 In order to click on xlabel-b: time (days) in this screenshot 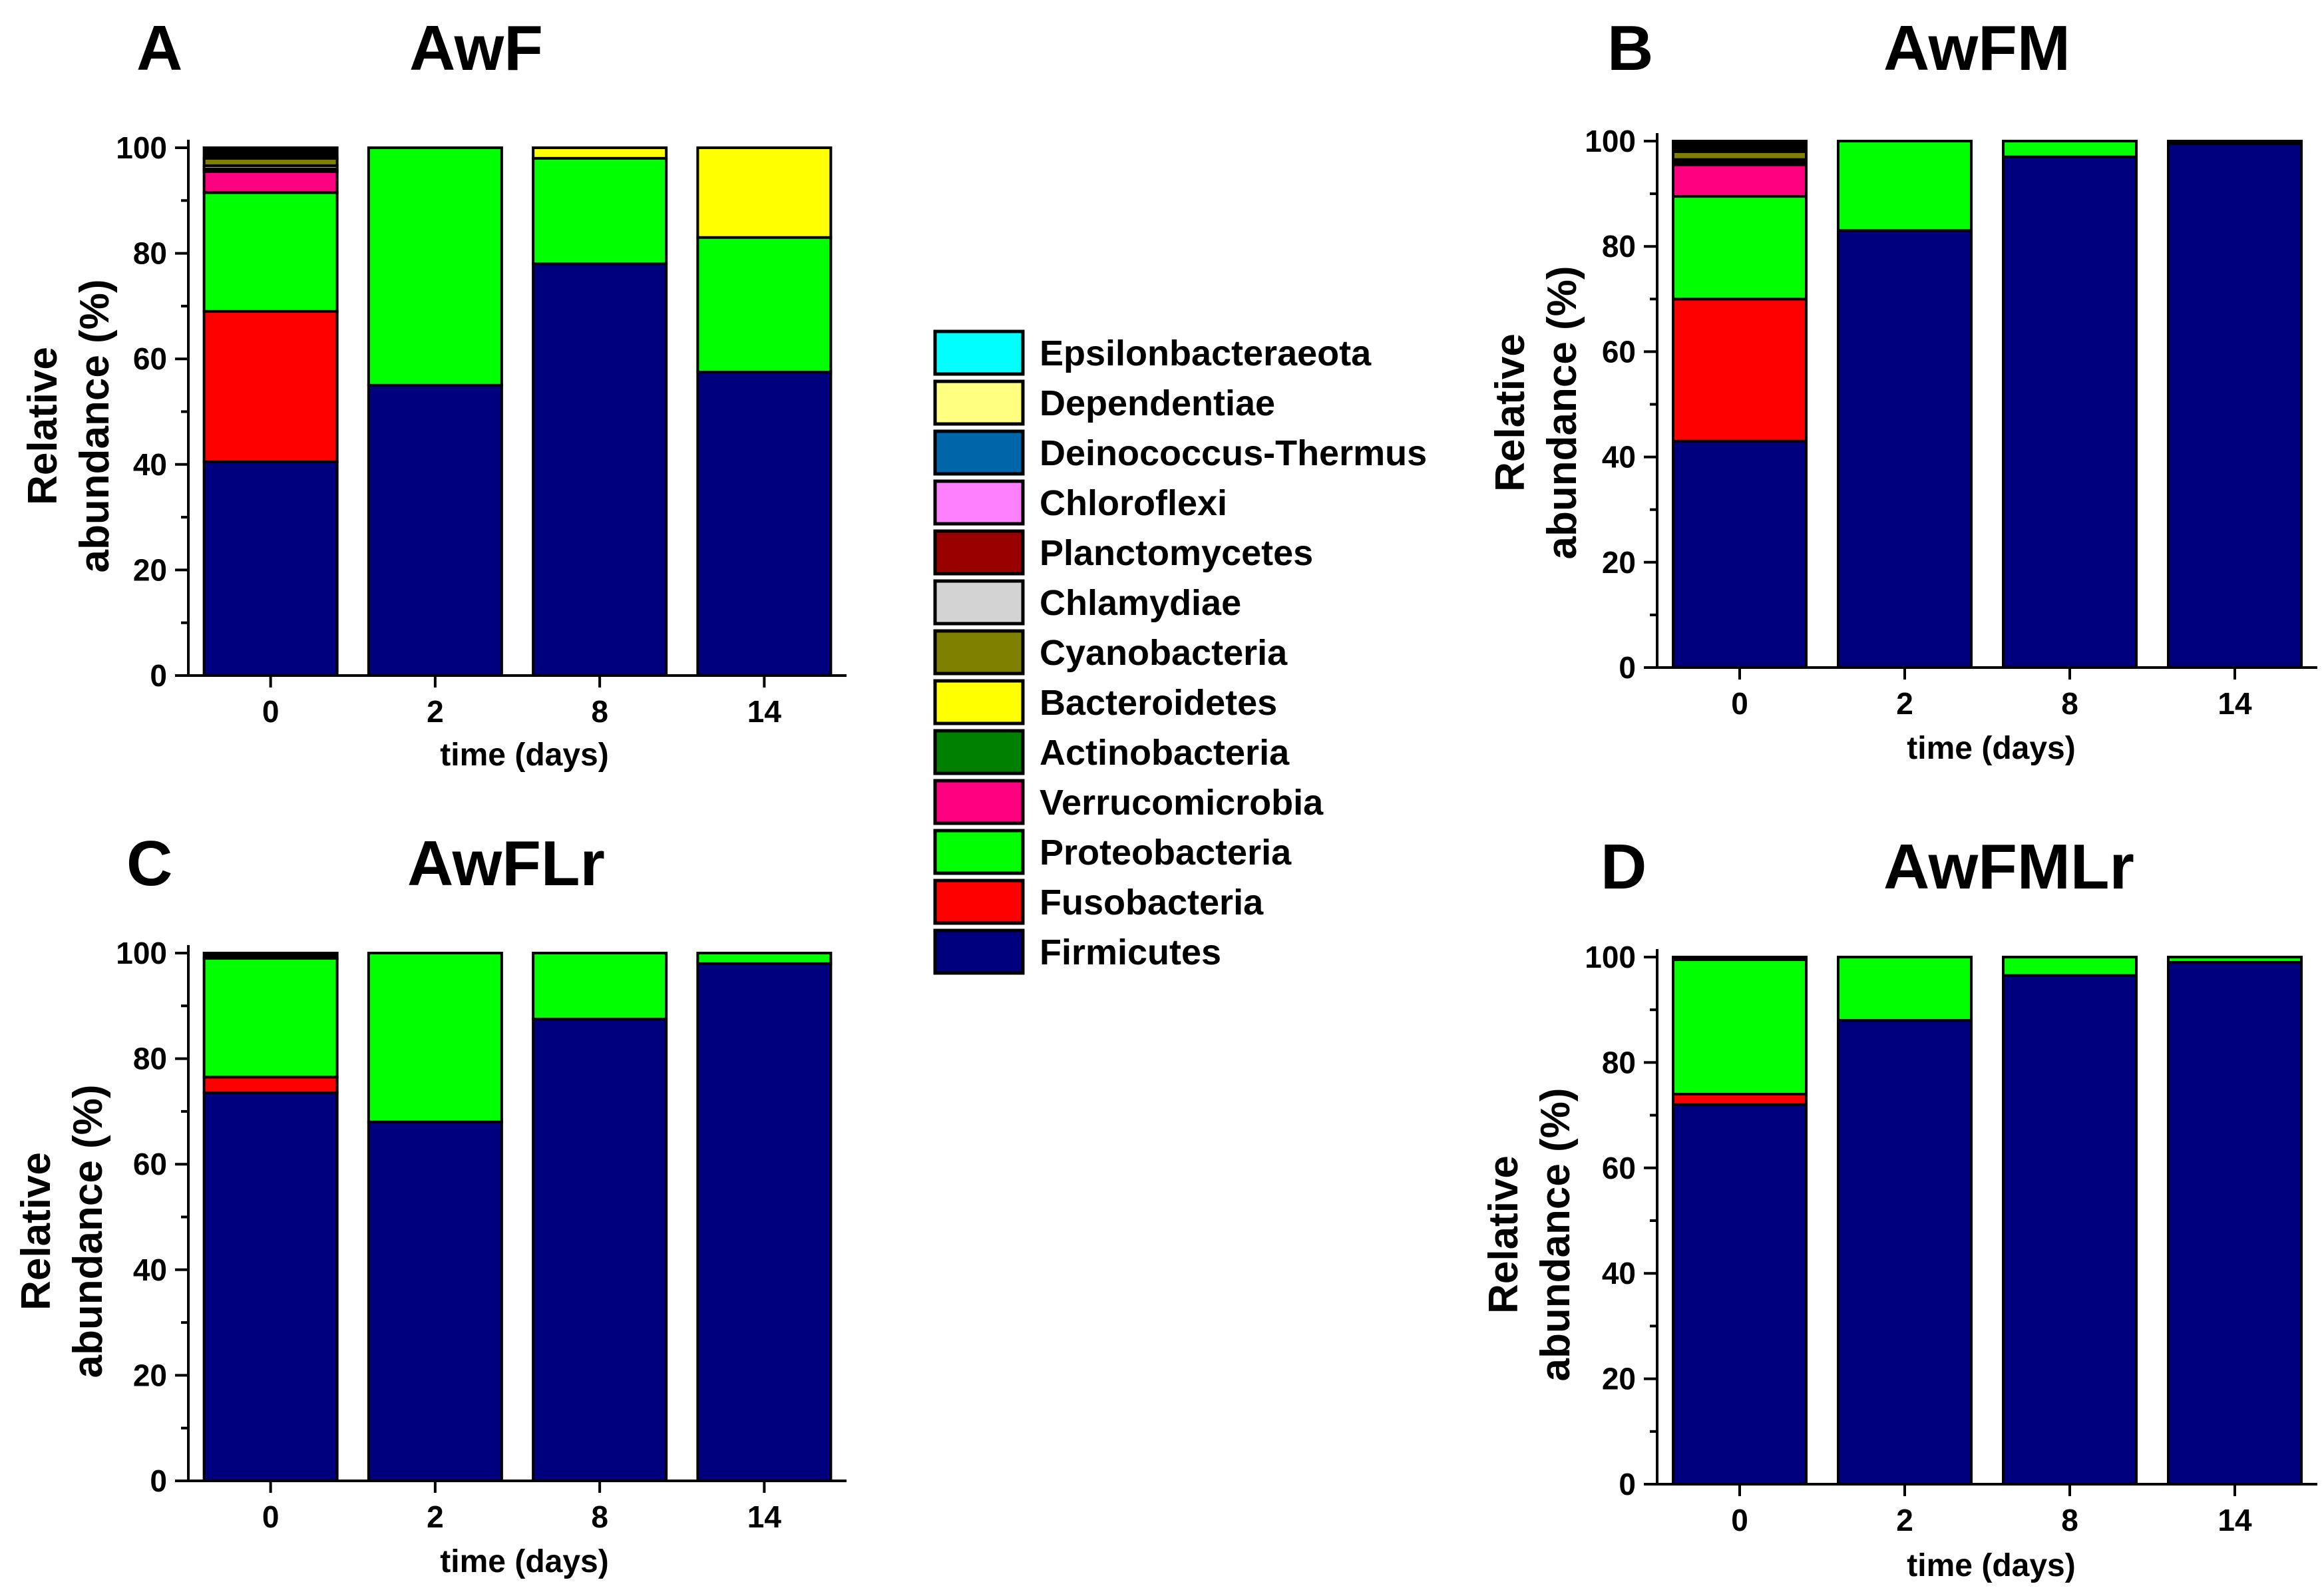, I will do `click(1991, 748)`.